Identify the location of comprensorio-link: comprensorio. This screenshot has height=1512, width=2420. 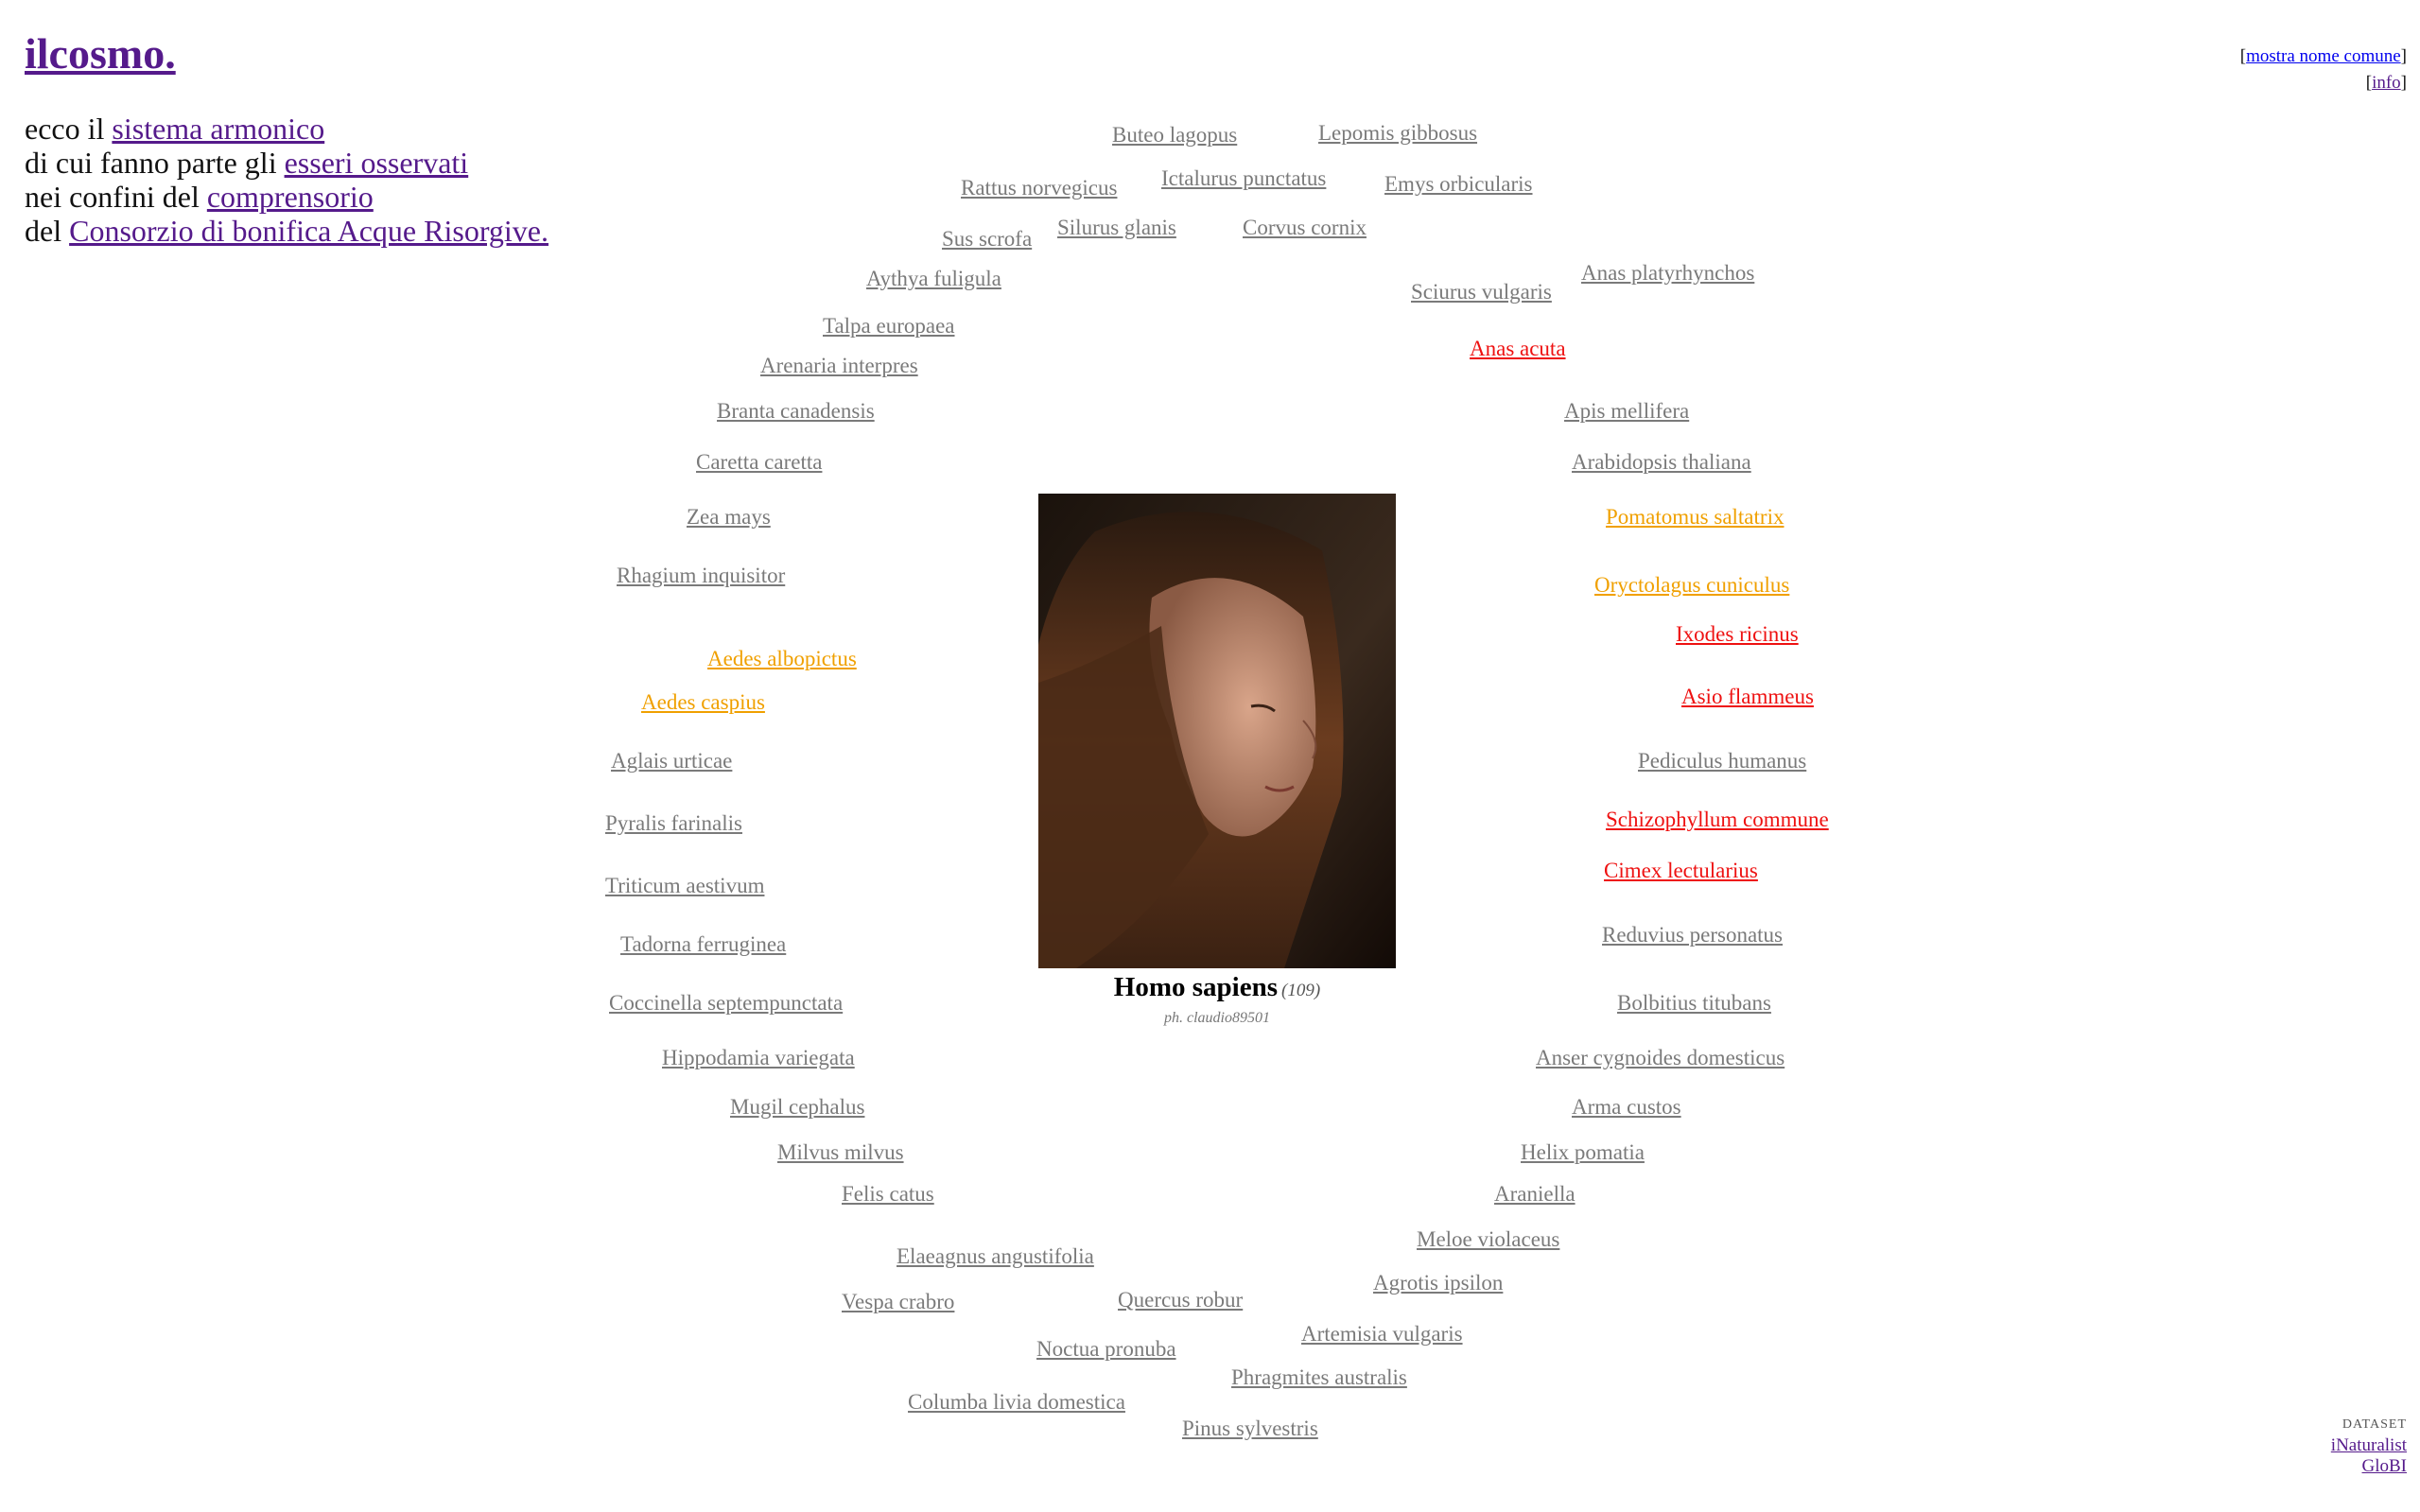
(290, 197).